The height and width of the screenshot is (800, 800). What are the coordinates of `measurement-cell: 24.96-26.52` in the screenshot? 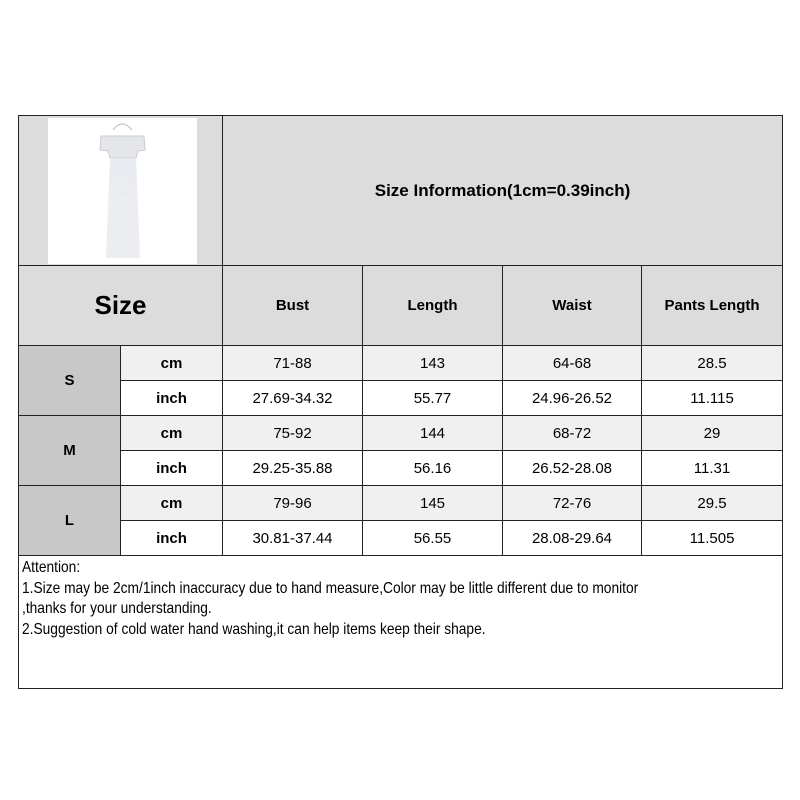 It's located at (572, 398).